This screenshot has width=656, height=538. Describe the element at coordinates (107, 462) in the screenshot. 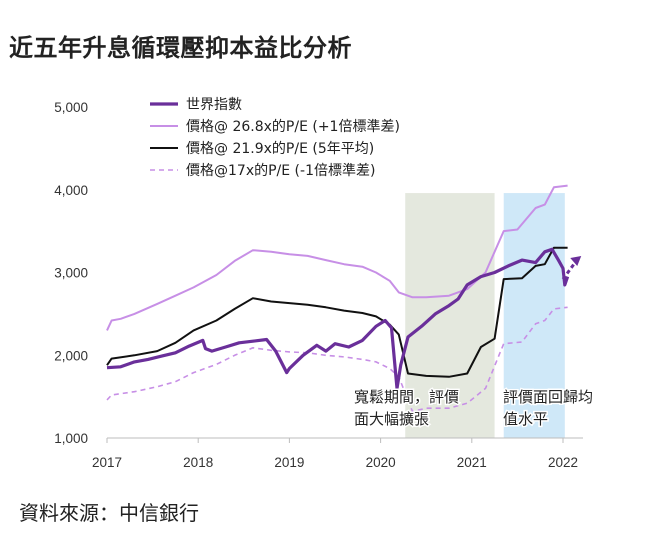

I see `x-tick-label: 2017` at that location.